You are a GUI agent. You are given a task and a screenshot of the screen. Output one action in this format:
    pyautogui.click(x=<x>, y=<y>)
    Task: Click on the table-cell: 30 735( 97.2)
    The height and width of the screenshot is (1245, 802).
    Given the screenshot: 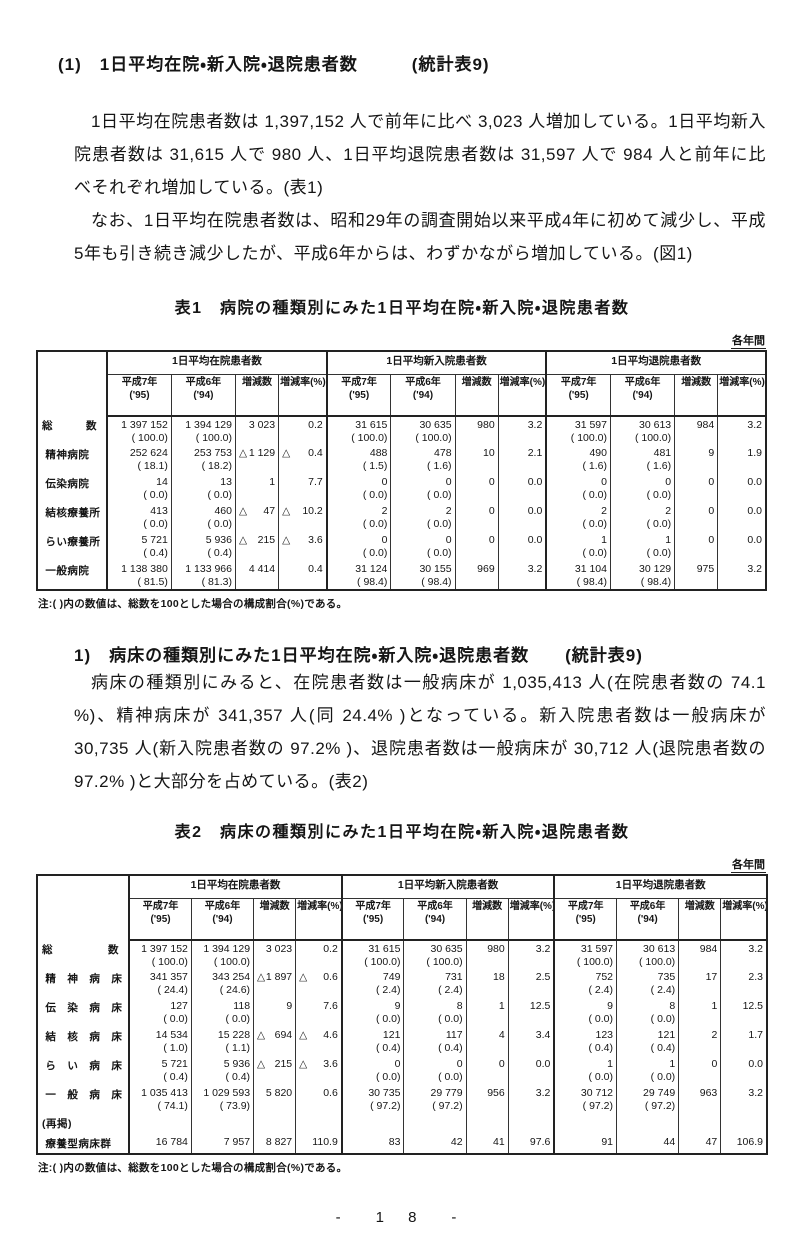 What is the action you would take?
    pyautogui.click(x=372, y=1099)
    